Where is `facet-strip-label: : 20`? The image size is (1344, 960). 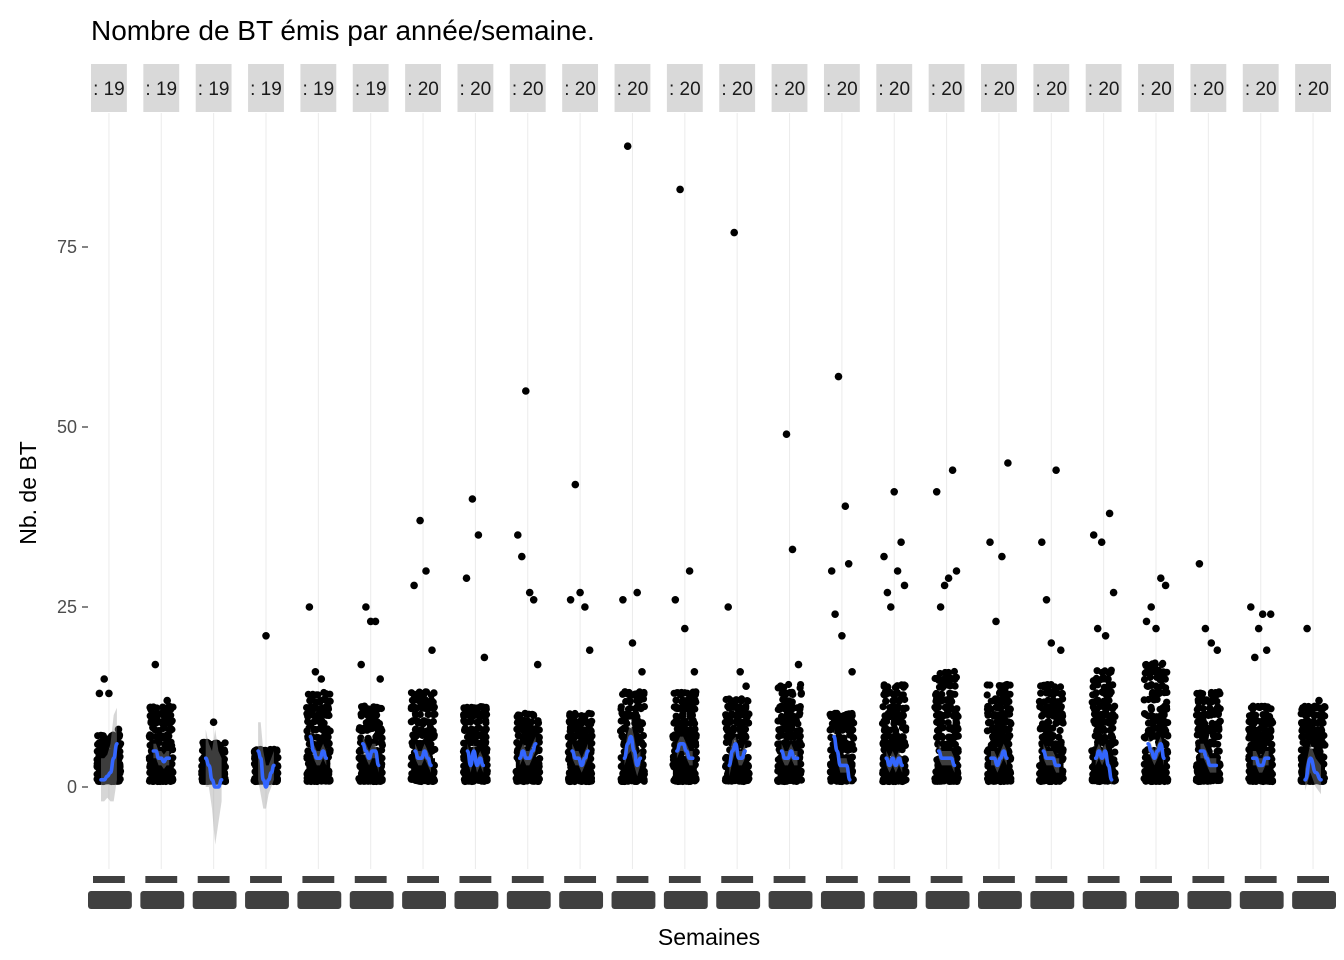 facet-strip-label: : 20 is located at coordinates (737, 89).